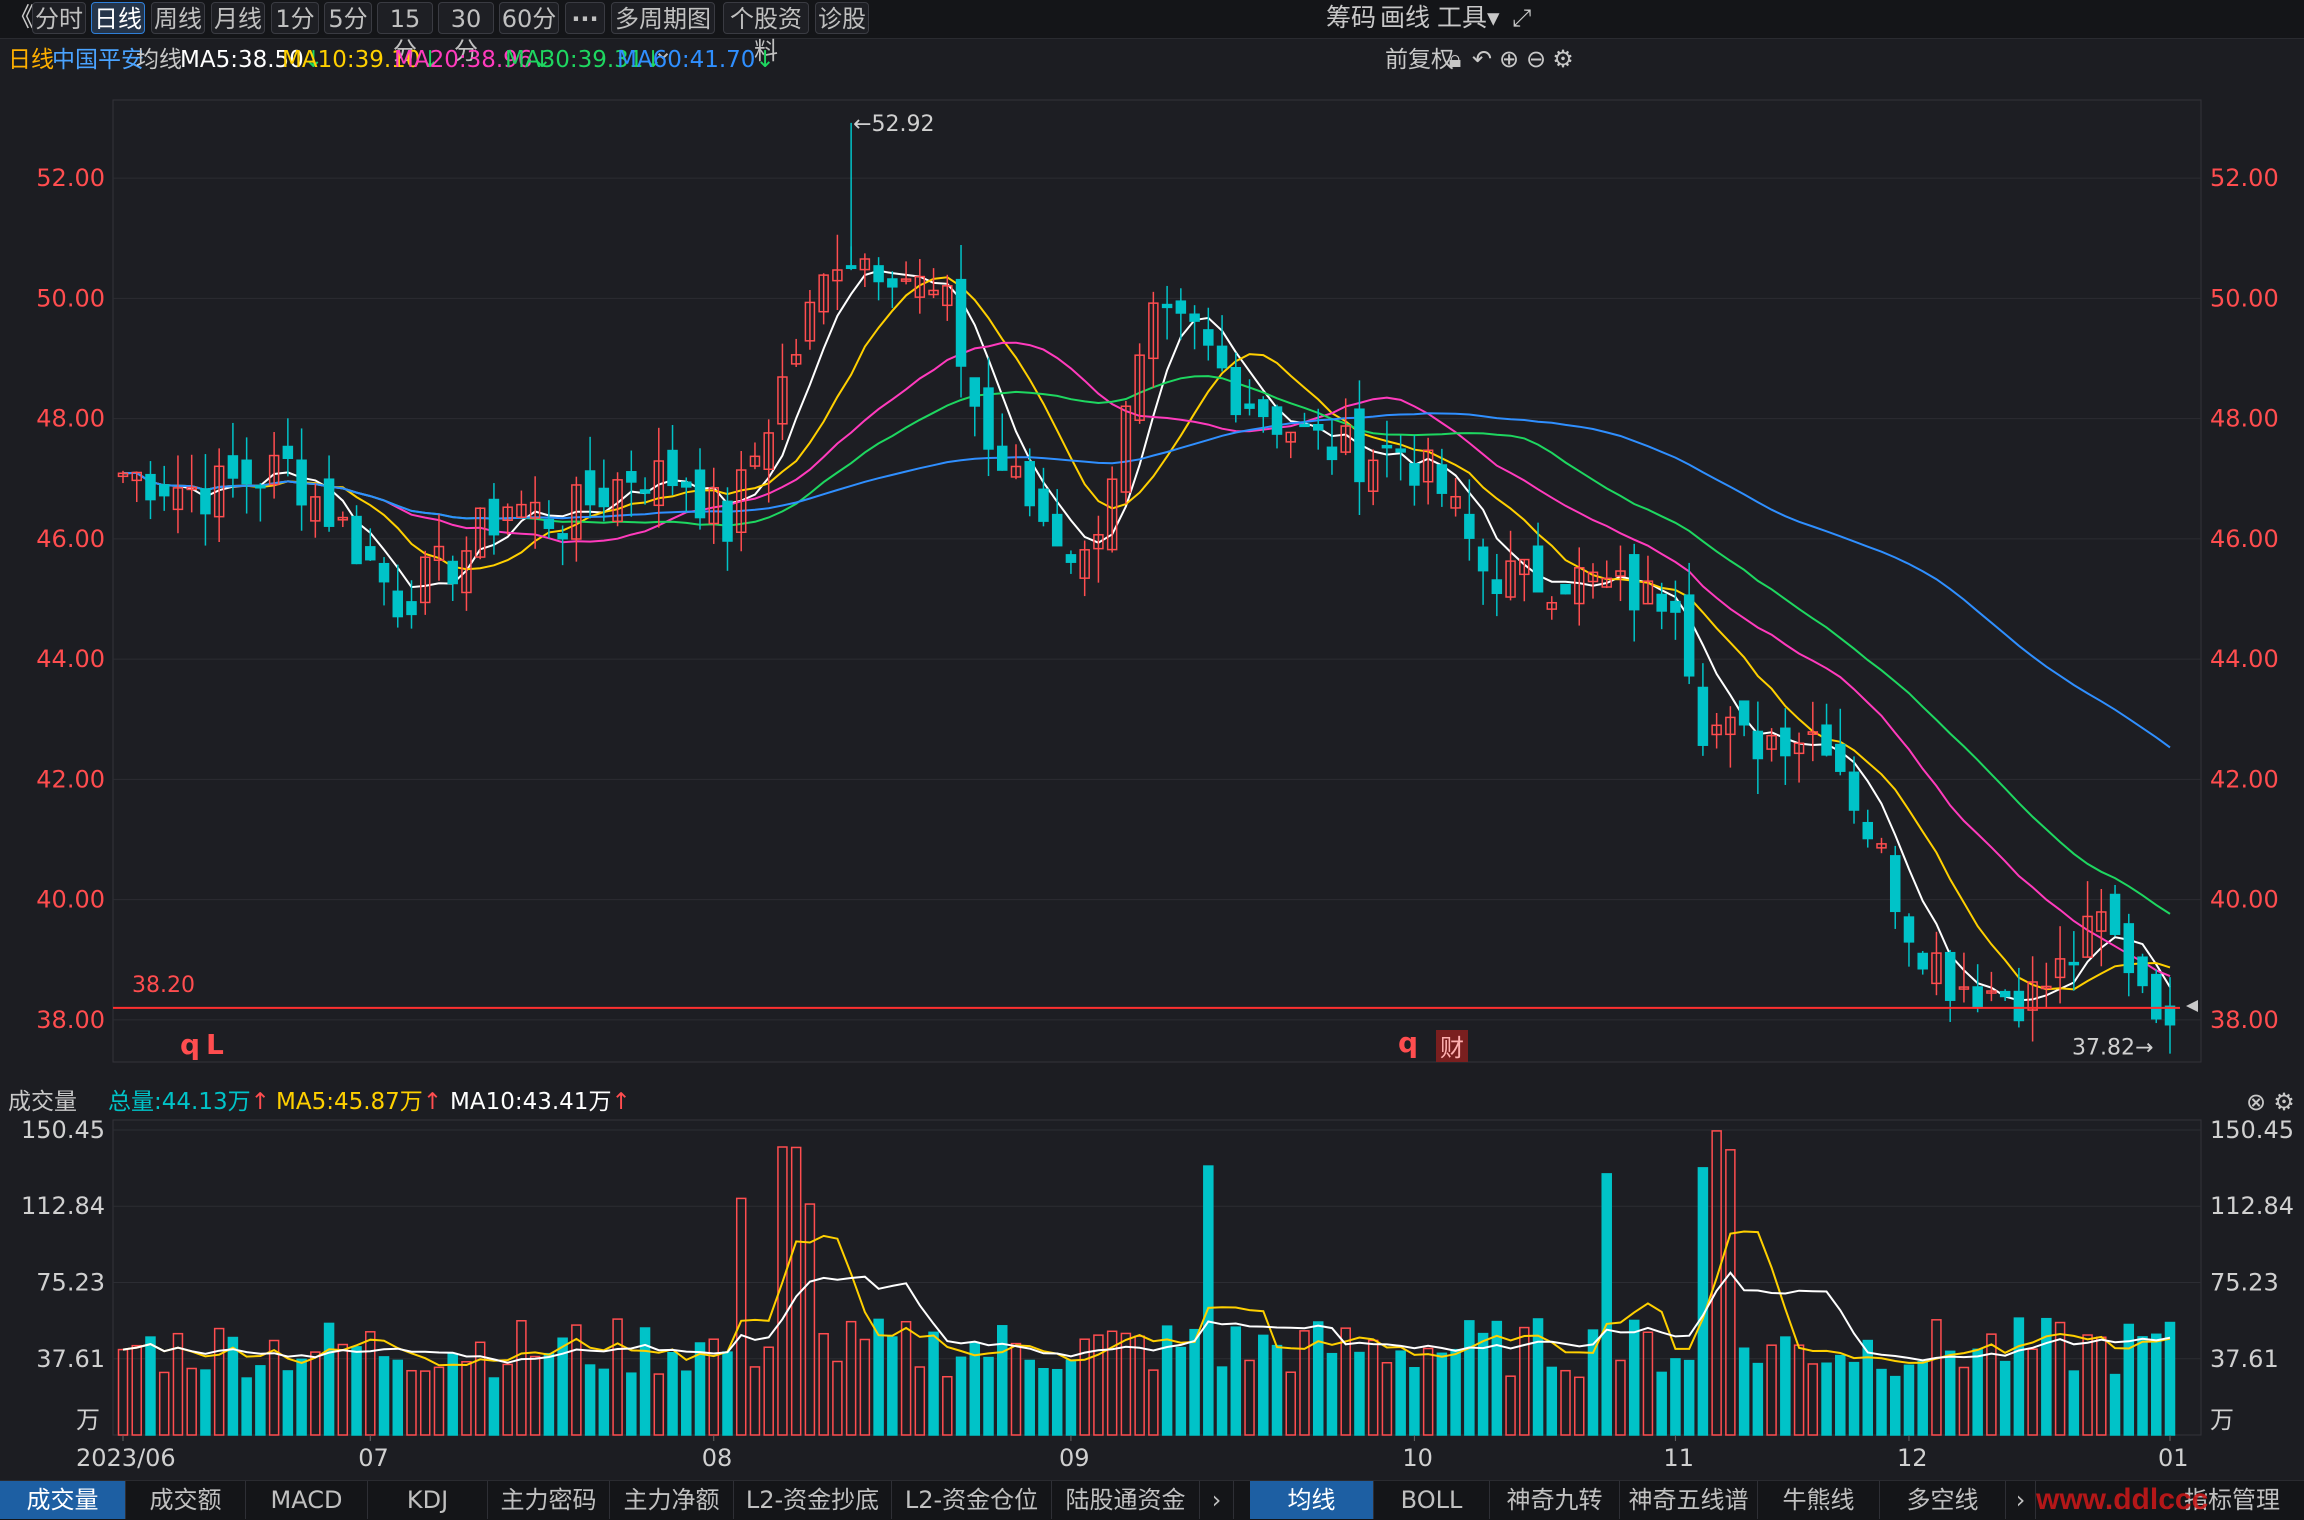 This screenshot has width=2304, height=1520. Describe the element at coordinates (1468, 17) in the screenshot. I see `tools-dropdown: 工具▾` at that location.